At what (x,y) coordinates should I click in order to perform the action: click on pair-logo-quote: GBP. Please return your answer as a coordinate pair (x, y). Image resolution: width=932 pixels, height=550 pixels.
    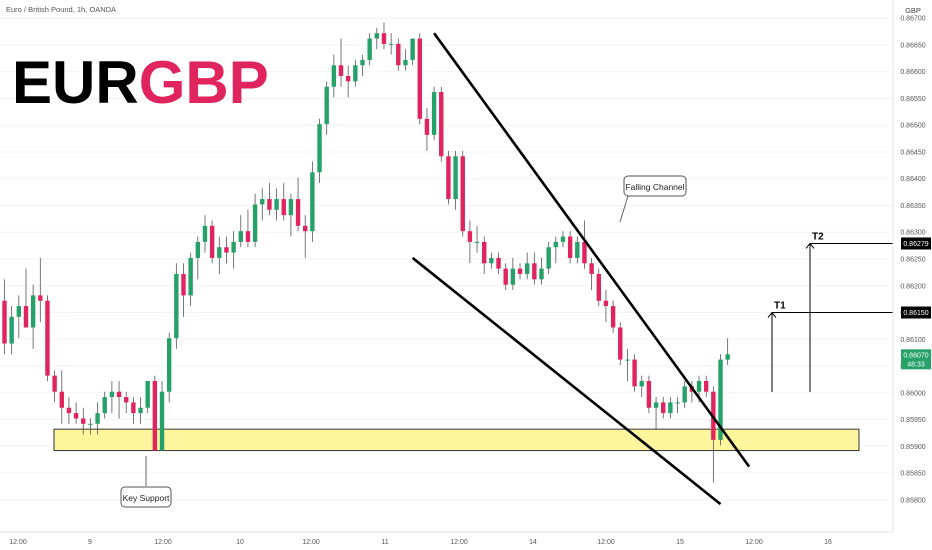
    Looking at the image, I should click on (204, 82).